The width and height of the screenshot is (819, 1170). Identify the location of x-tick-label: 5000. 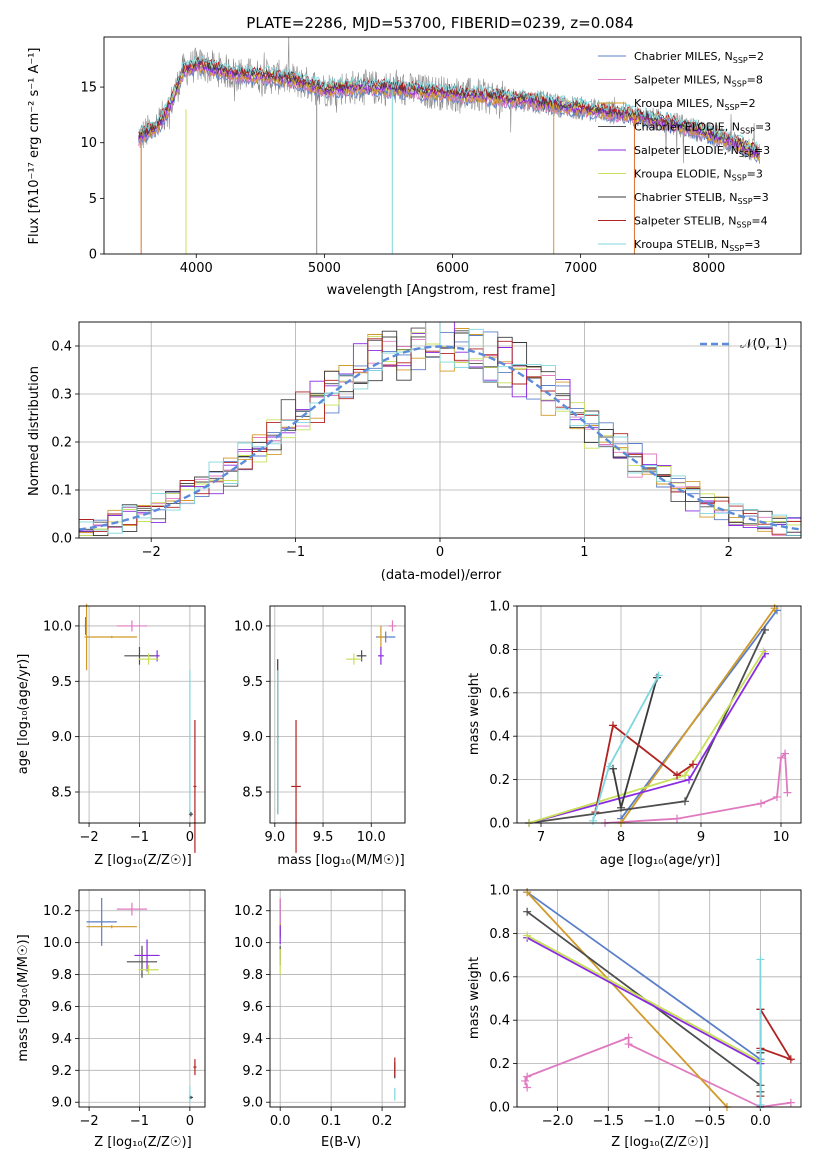
(324, 268).